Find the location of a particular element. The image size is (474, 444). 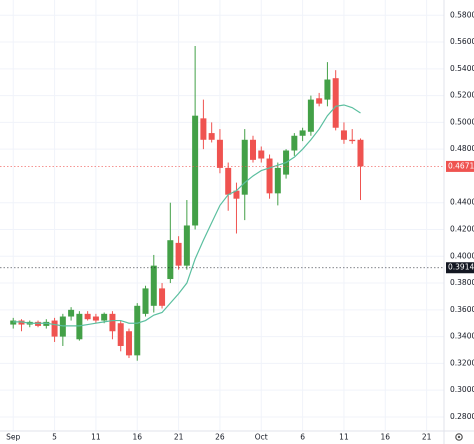

settings-icon is located at coordinates (459, 437).